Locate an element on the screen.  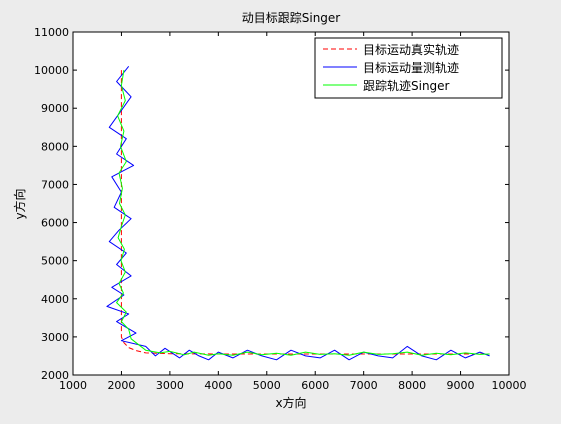
x-axis-label: x方向 is located at coordinates (290, 402).